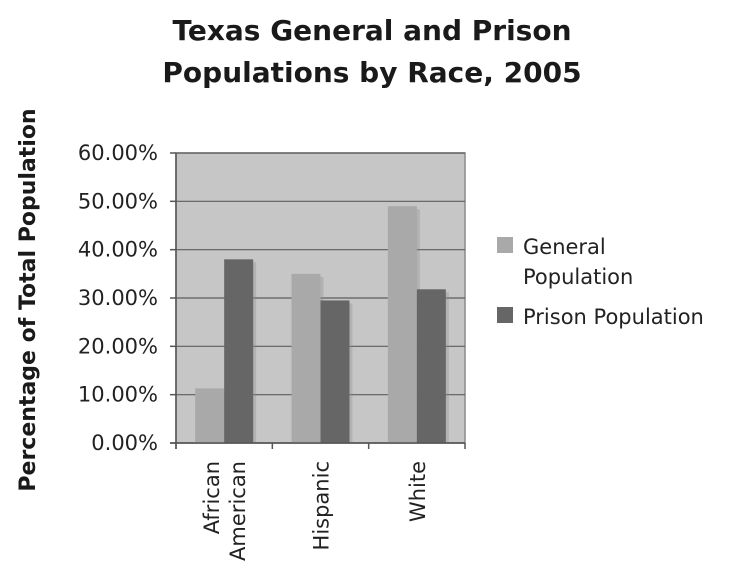 Image resolution: width=750 pixels, height=588 pixels. I want to click on y-tick-label: 50.00%, so click(118, 201).